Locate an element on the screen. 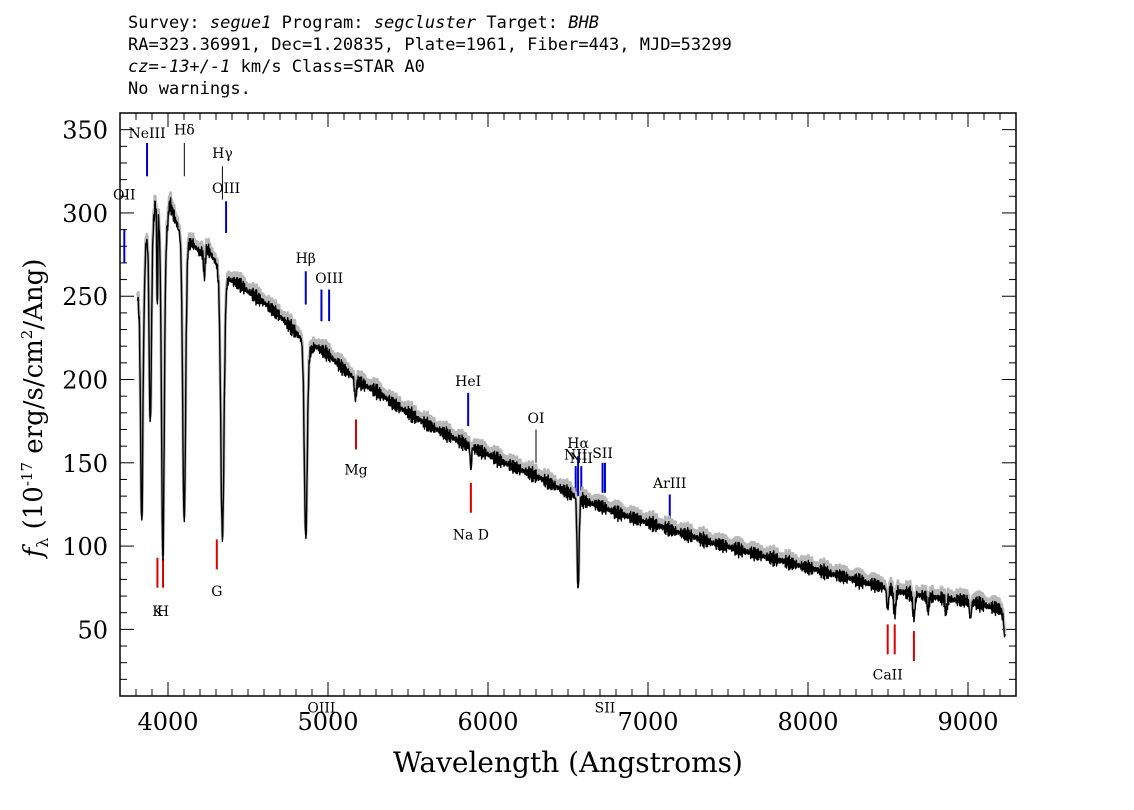  line-marker-label: Na D is located at coordinates (471, 535).